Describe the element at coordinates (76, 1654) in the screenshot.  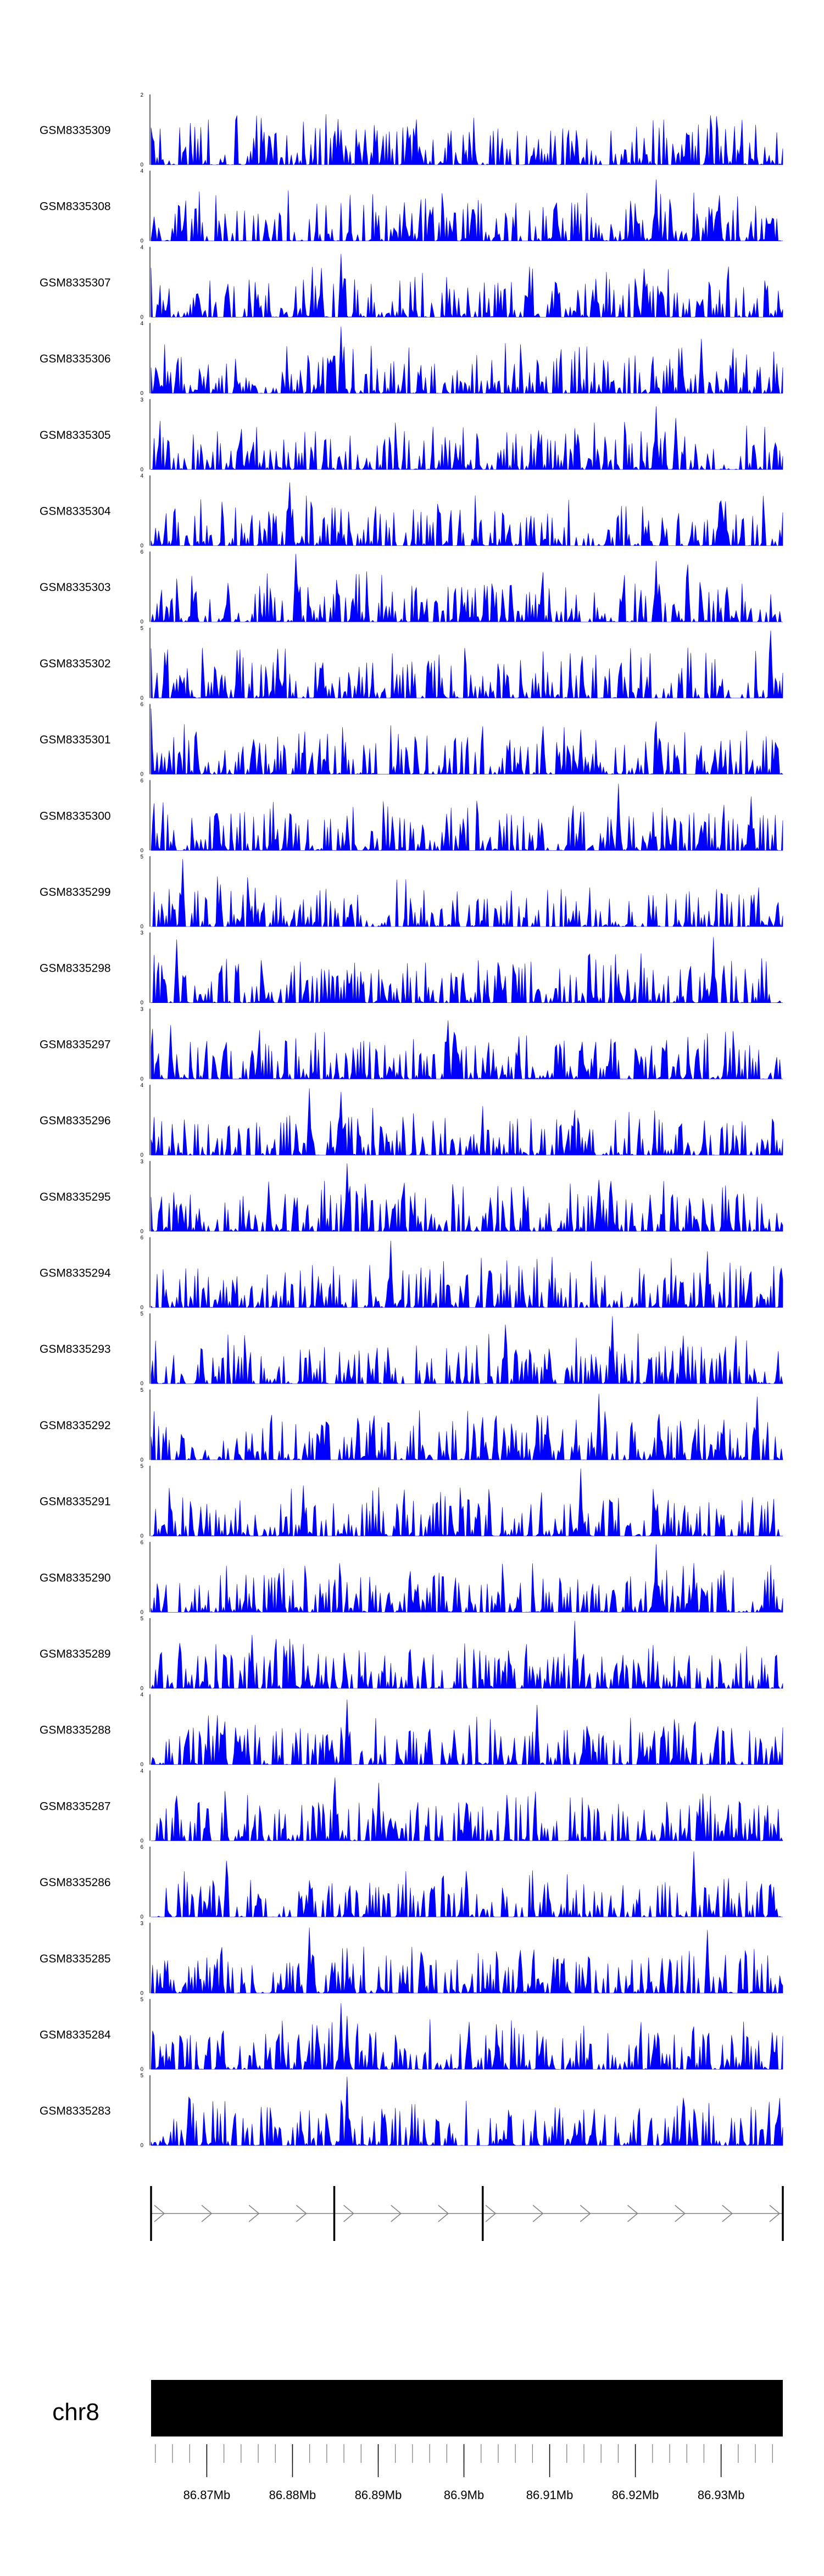
I see `track-label: GSM8335289` at that location.